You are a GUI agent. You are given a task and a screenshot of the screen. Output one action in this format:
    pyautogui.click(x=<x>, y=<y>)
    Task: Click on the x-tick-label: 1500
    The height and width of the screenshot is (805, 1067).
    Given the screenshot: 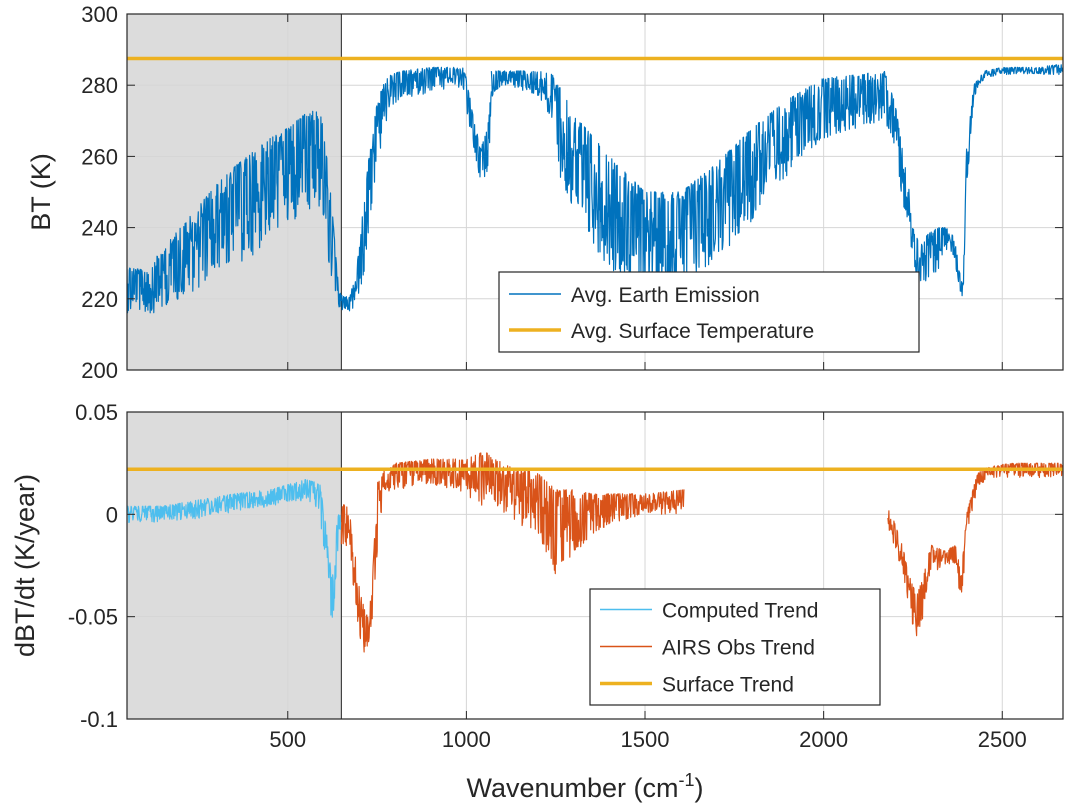 What is the action you would take?
    pyautogui.click(x=645, y=739)
    